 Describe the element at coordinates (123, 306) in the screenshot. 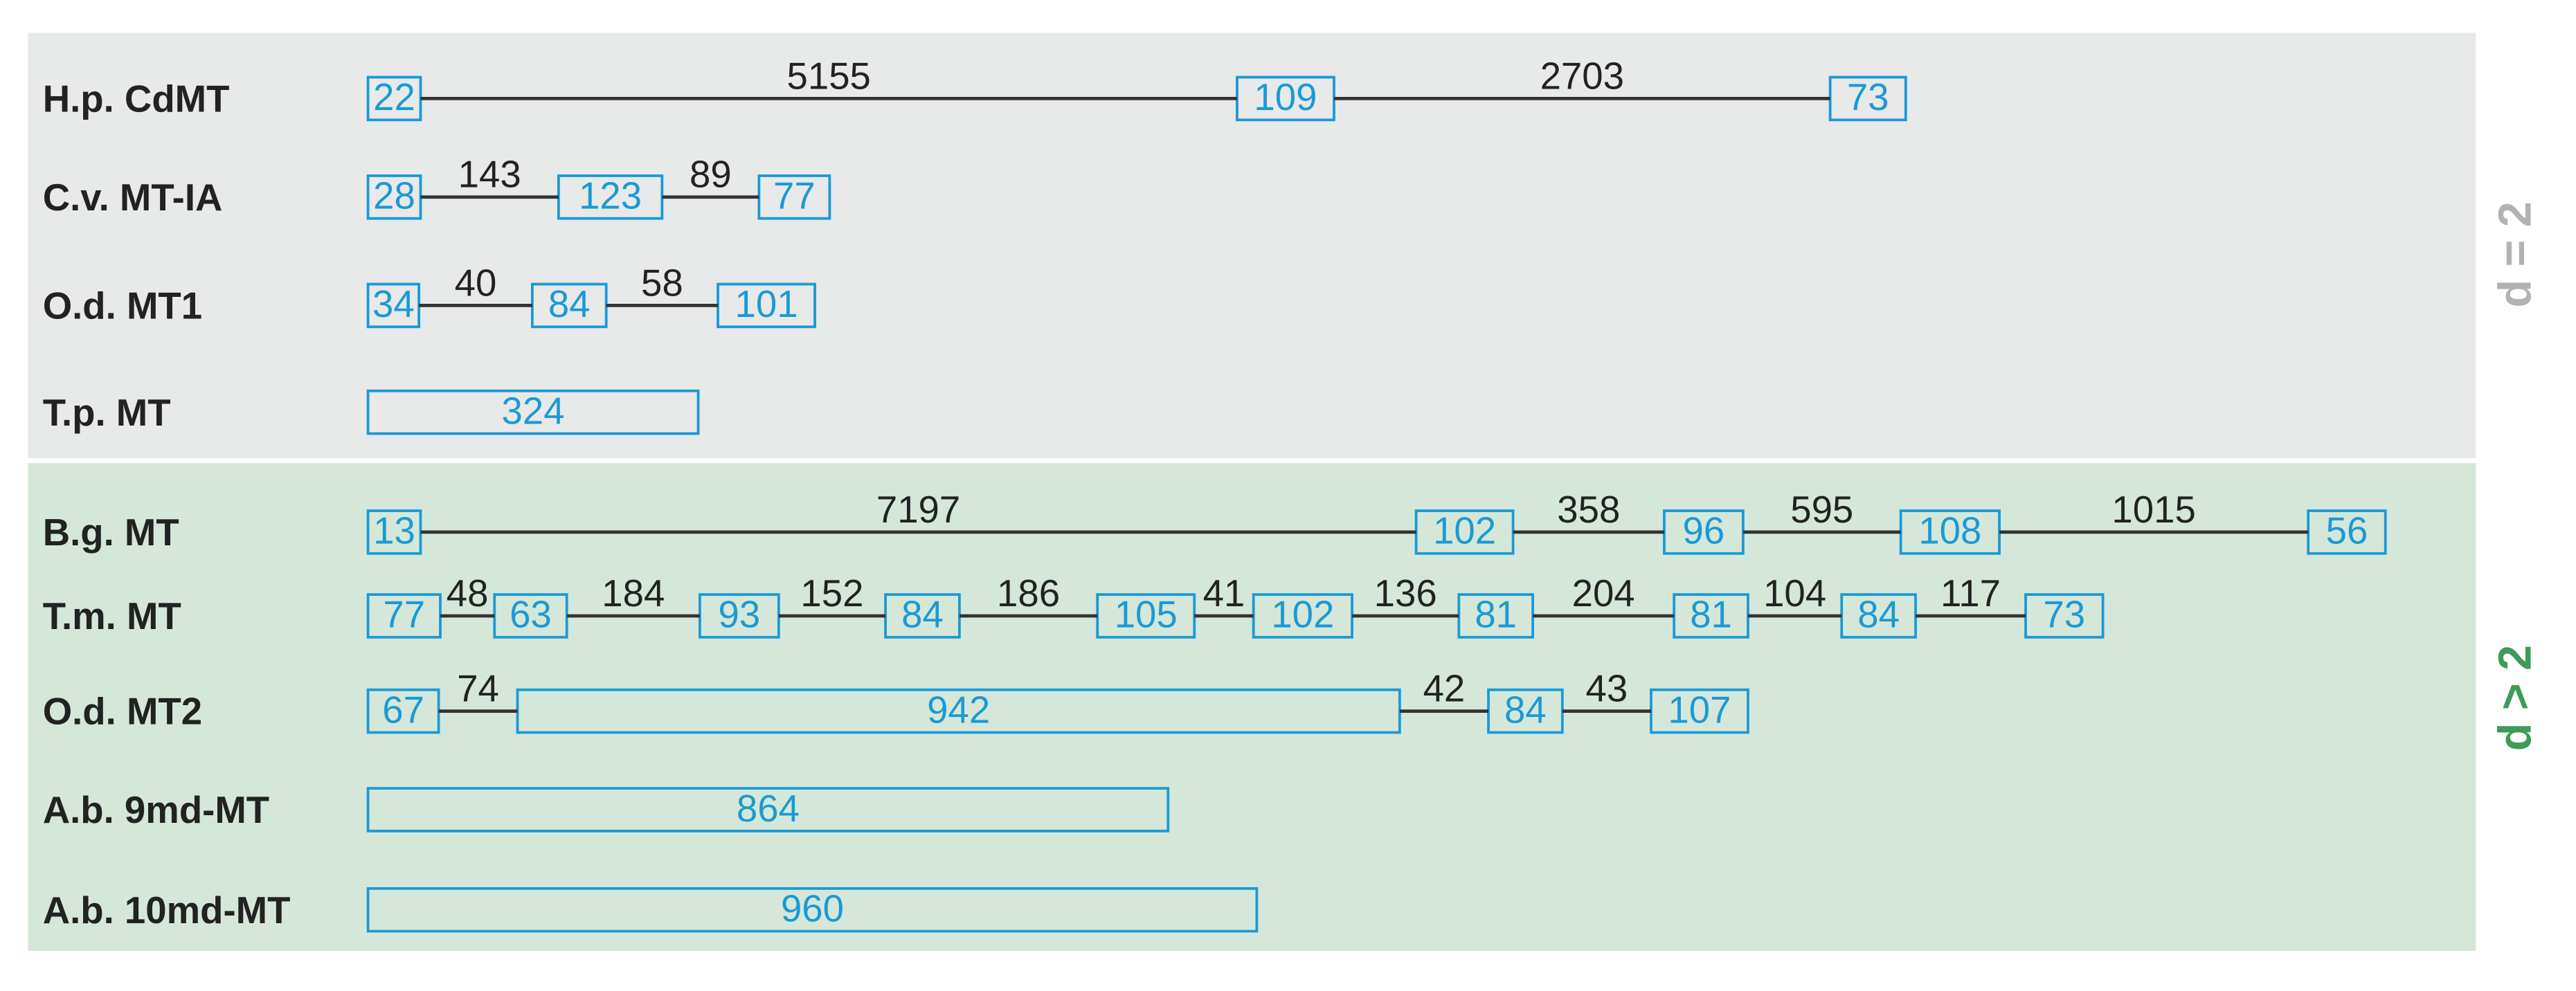

I see `gene-name: O.d. MT1` at that location.